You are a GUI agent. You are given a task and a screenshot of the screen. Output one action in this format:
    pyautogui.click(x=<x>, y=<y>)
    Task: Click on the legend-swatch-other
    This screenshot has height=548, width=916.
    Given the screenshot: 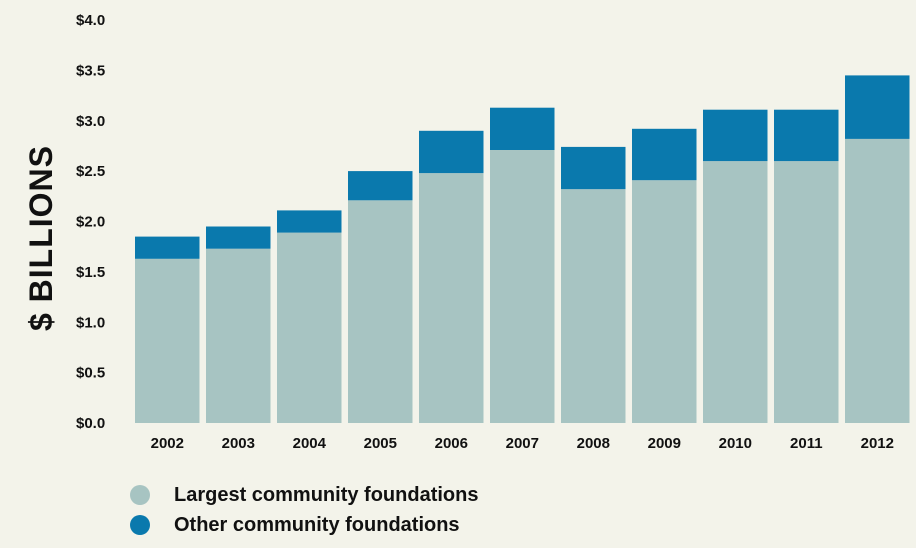 What is the action you would take?
    pyautogui.click(x=140, y=525)
    